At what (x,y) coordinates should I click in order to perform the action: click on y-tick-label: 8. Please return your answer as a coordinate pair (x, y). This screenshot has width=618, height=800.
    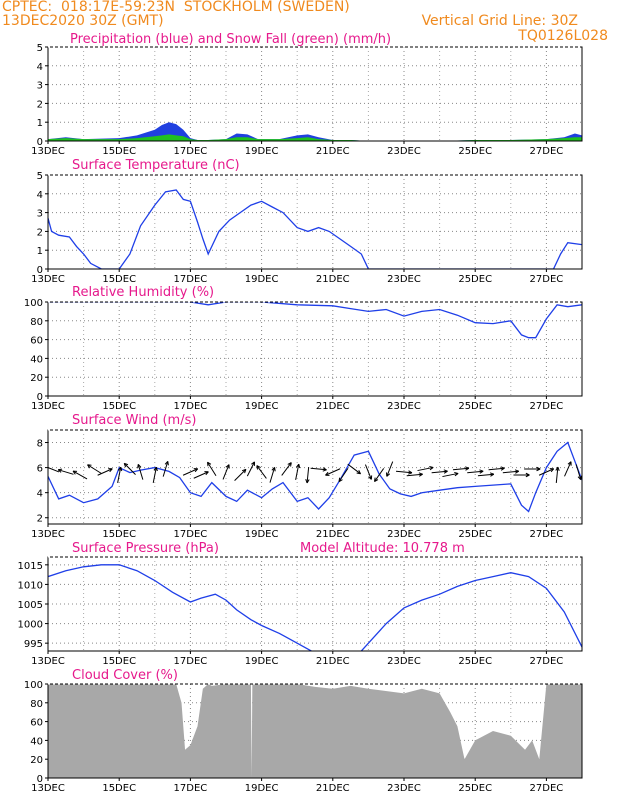
    Looking at the image, I should click on (40, 444).